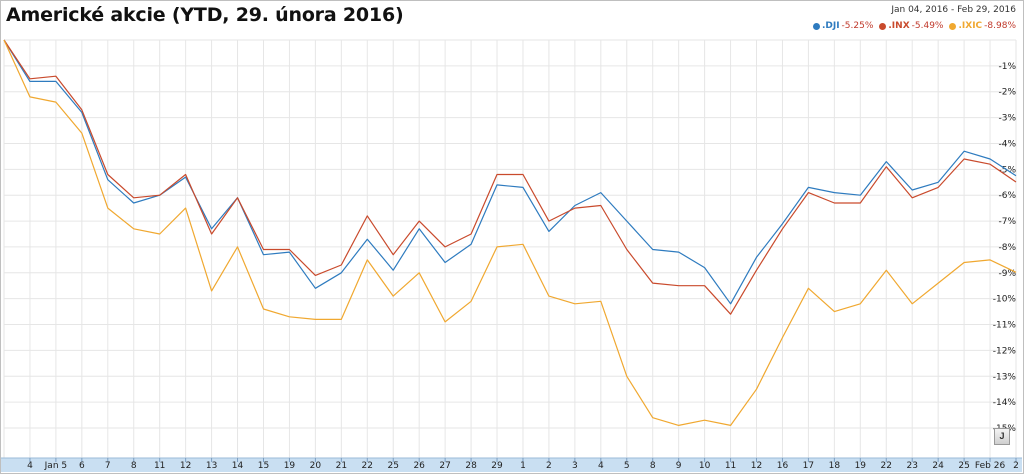 This screenshot has width=1024, height=474. Describe the element at coordinates (1007, 248) in the screenshot. I see `y-tick-label: -8%` at that location.